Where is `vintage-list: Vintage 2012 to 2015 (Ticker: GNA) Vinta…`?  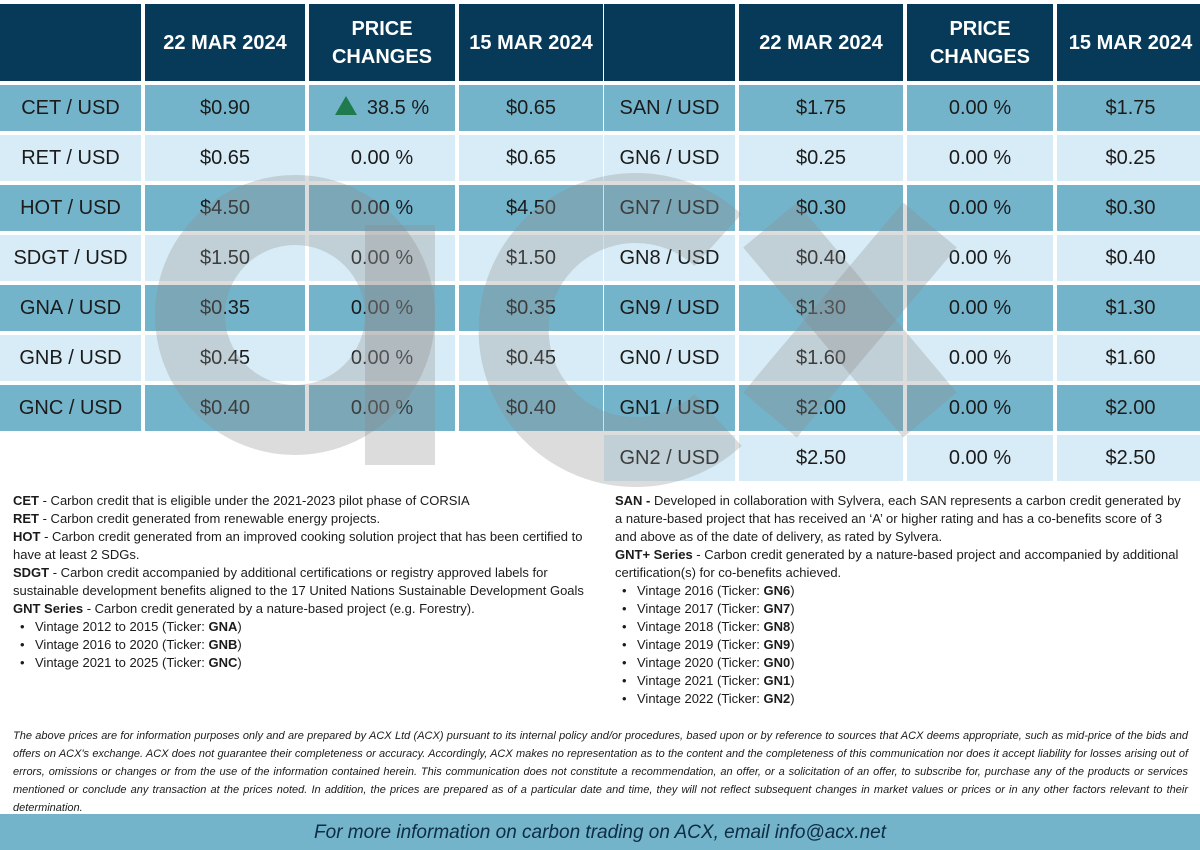
vintage-list: Vintage 2012 to 2015 (Ticker: GNA) Vinta… is located at coordinates (305, 645).